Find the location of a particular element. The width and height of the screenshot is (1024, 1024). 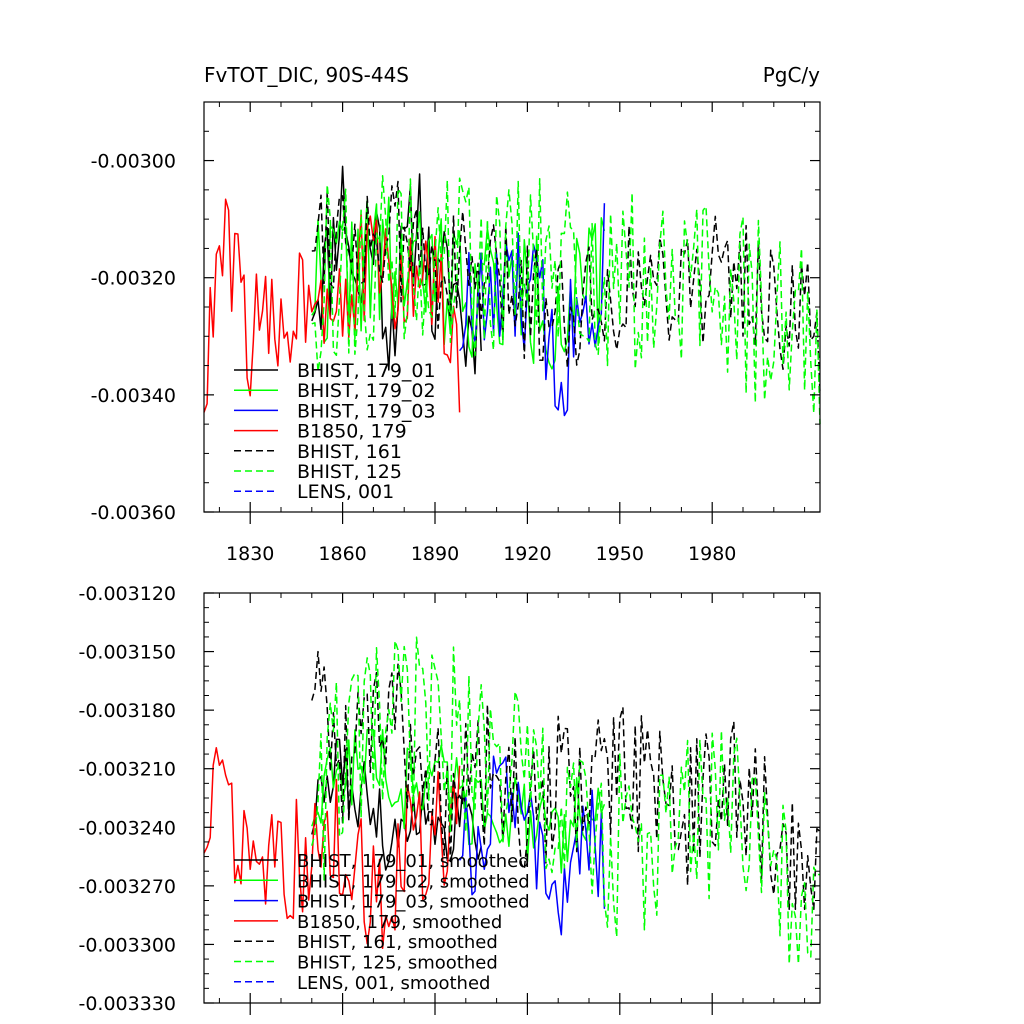

series-line-bhist-161-smoothed is located at coordinates (566, 780).